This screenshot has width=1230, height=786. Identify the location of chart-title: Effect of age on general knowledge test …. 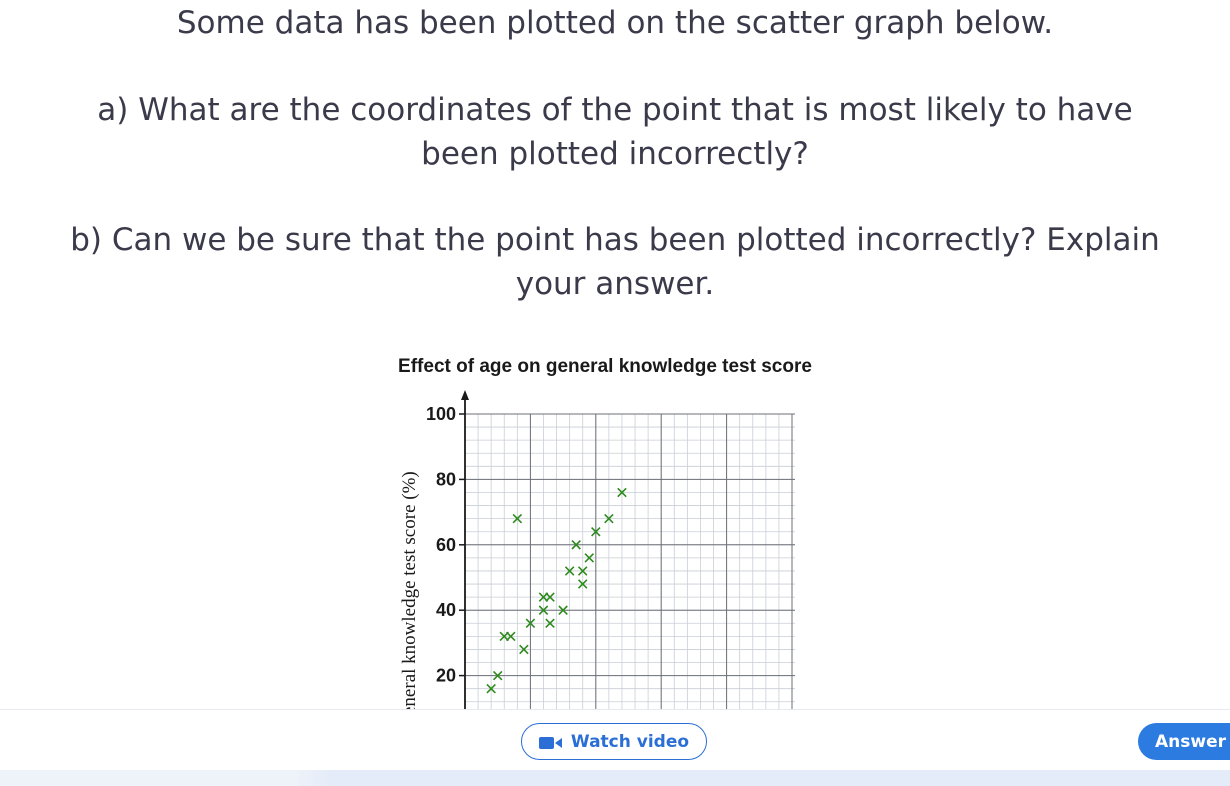
(605, 366).